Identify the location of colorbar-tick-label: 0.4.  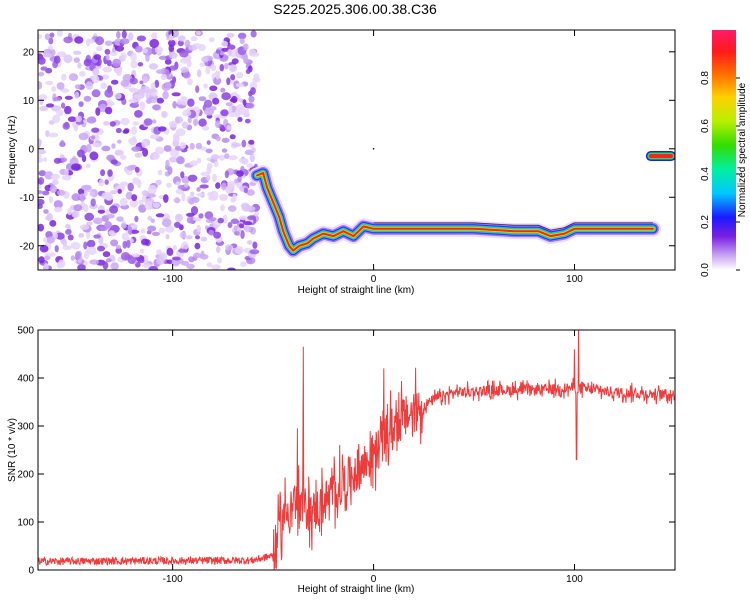
(705, 174).